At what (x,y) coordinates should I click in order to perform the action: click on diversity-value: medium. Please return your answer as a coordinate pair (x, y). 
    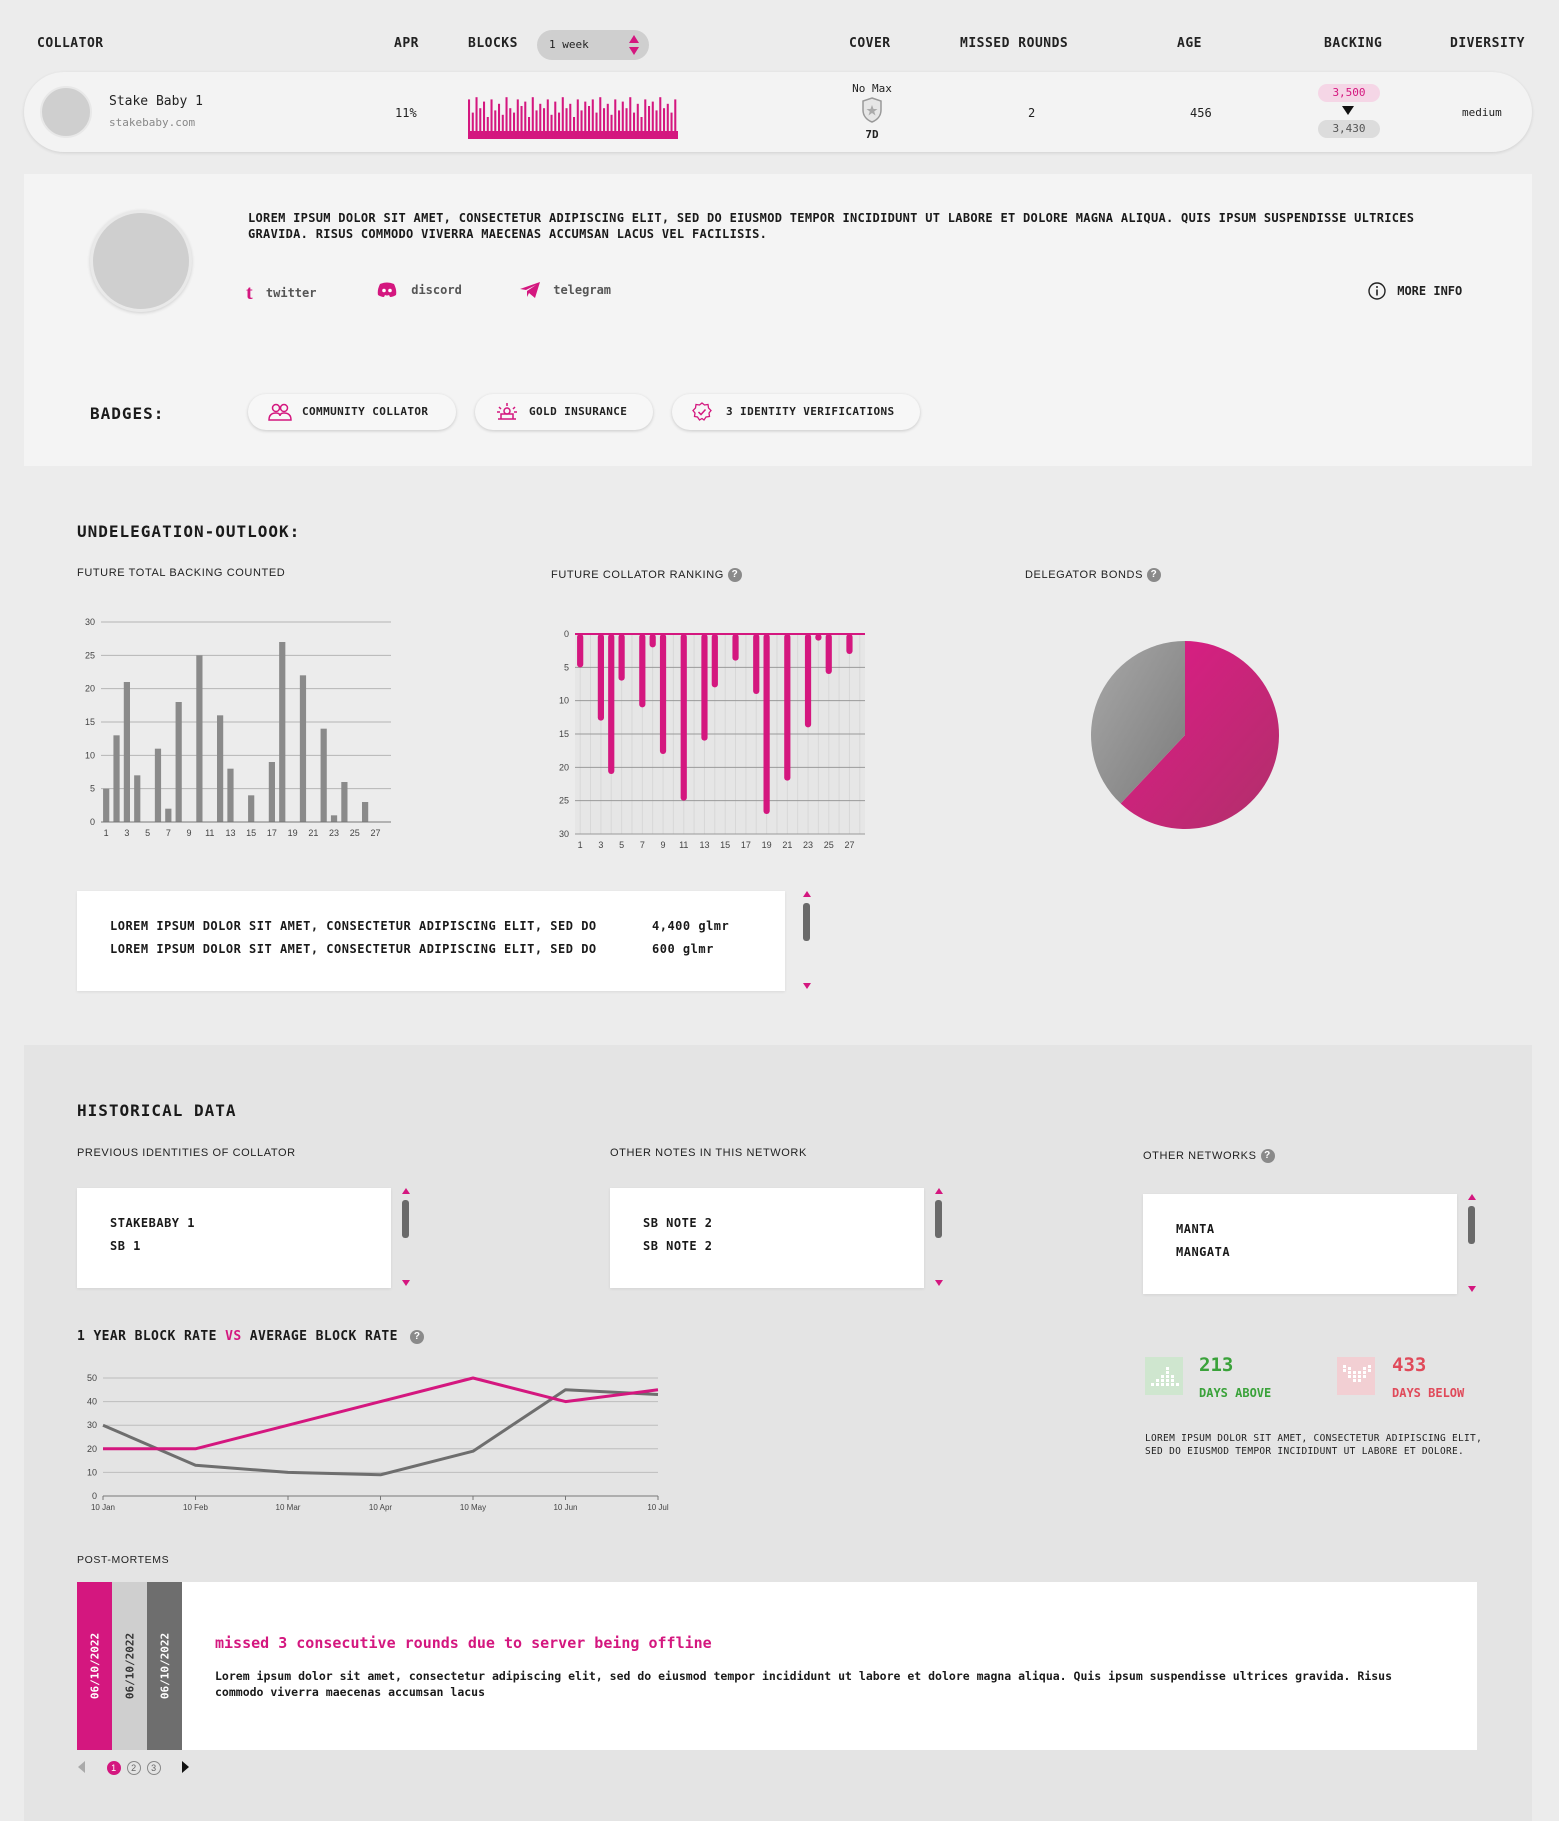
    Looking at the image, I should click on (1482, 112).